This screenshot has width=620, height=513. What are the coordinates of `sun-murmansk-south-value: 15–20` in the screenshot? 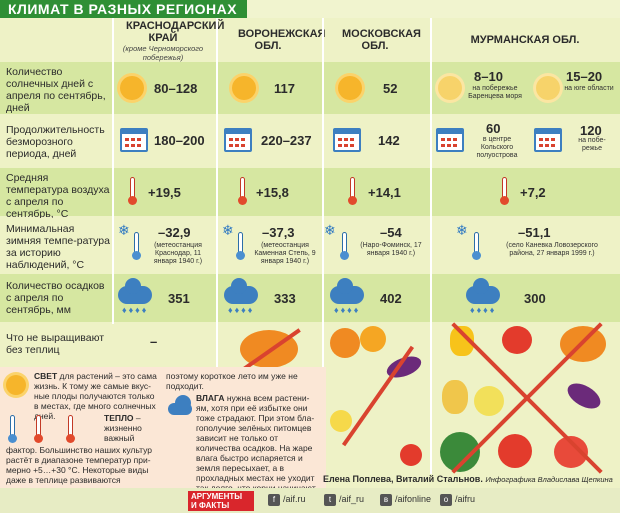 It's located at (584, 76).